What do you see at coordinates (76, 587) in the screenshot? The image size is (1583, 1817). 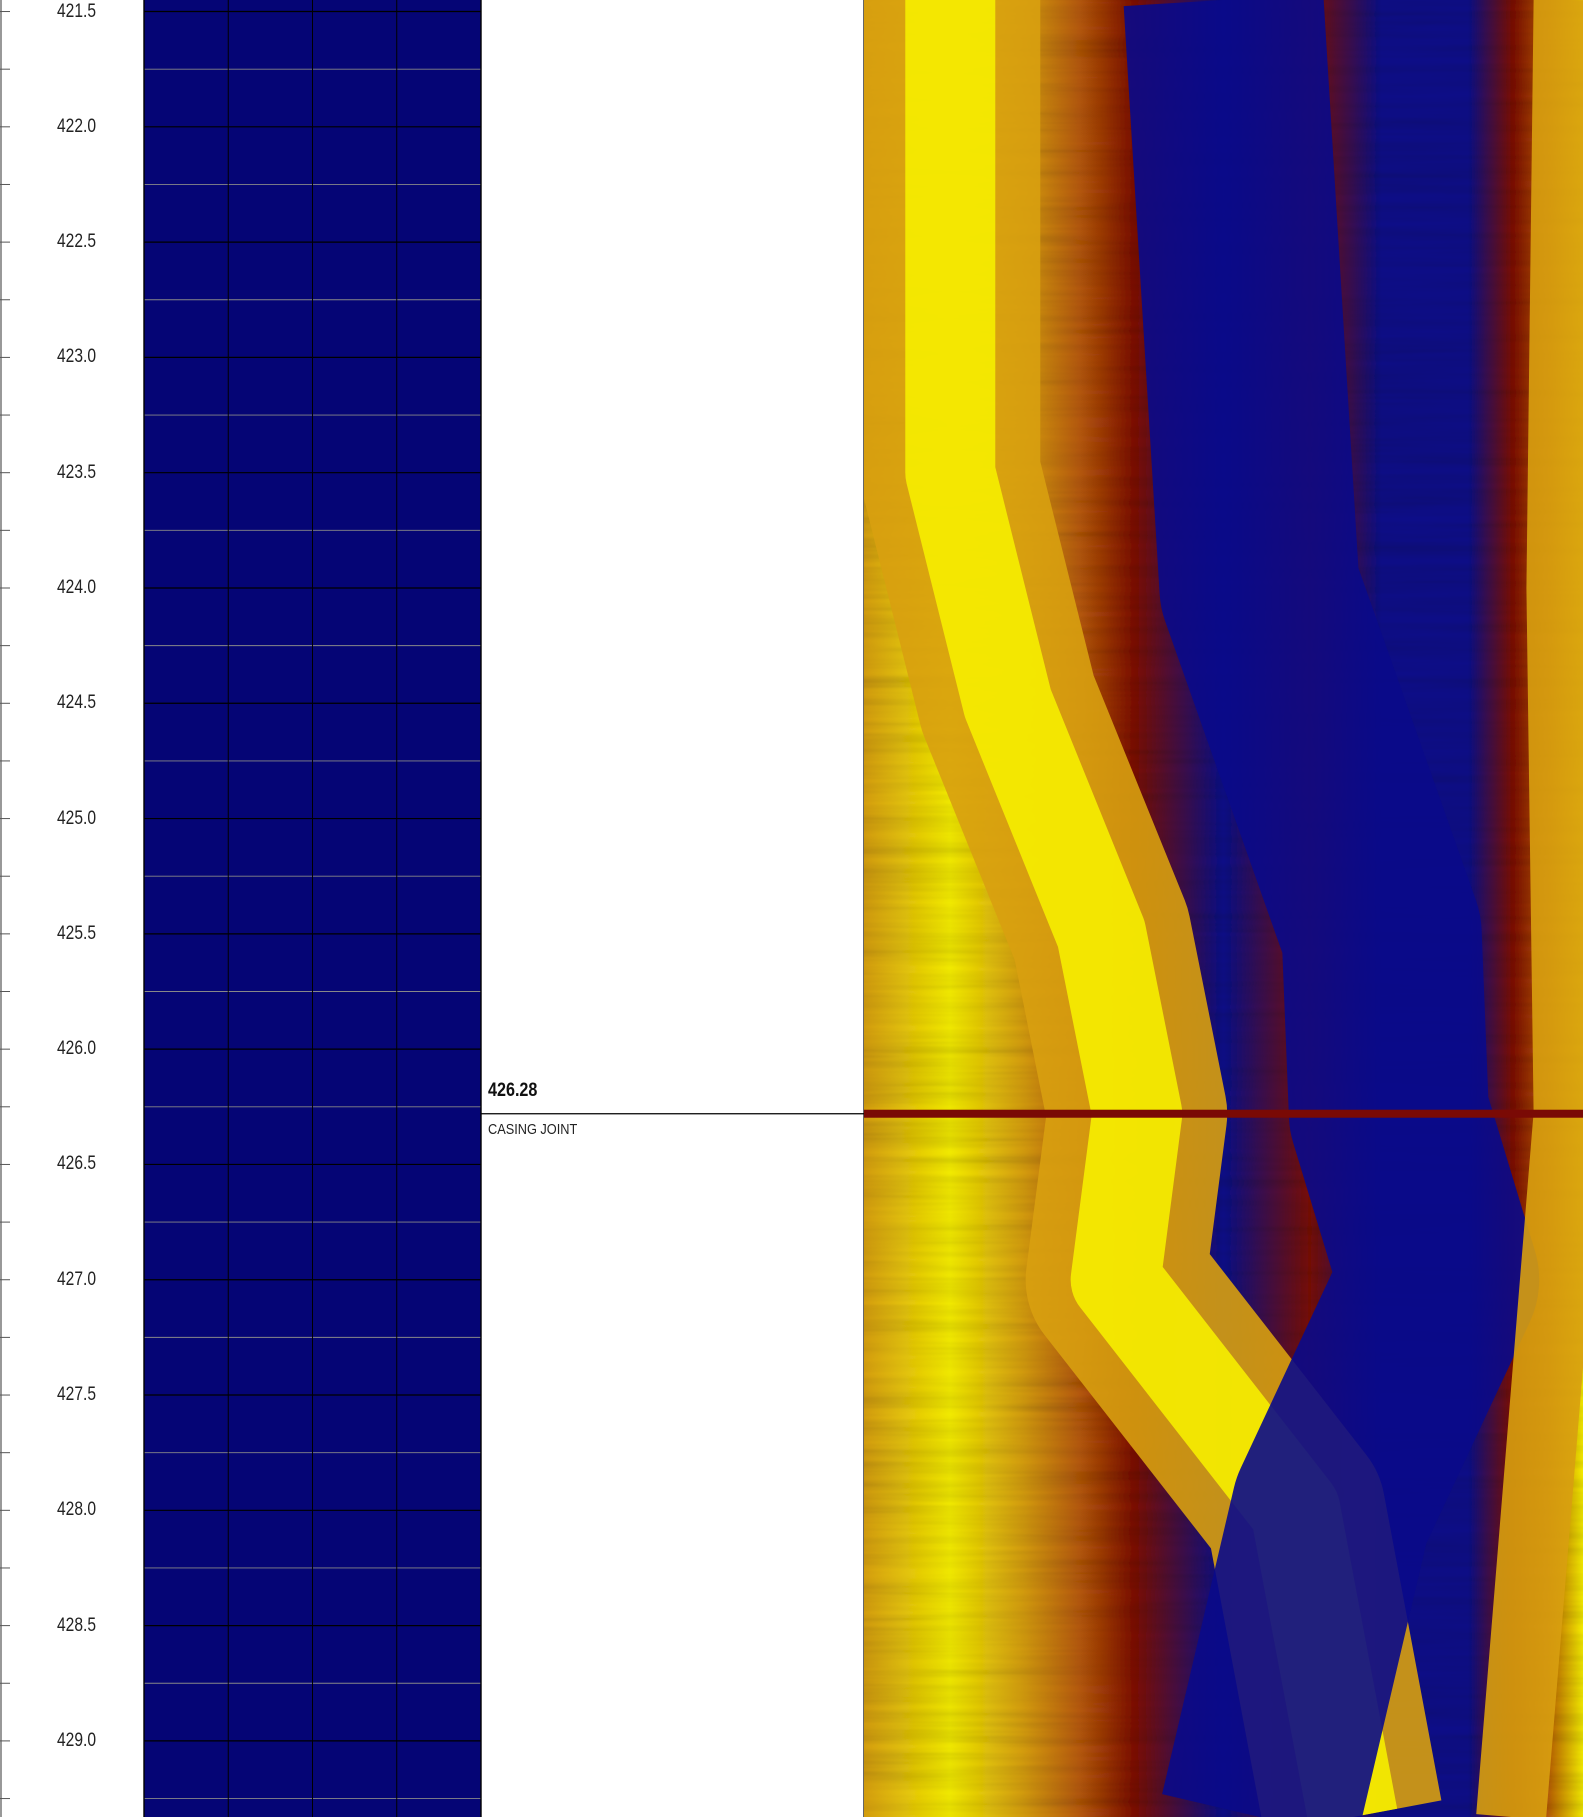 I see `depth-tick-label: 424.0` at bounding box center [76, 587].